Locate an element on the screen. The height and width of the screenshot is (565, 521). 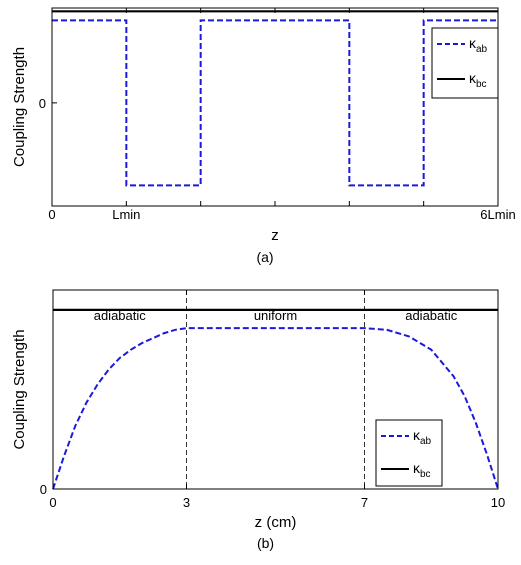
x-tick-label-2: 7 is located at coordinates (364, 502).